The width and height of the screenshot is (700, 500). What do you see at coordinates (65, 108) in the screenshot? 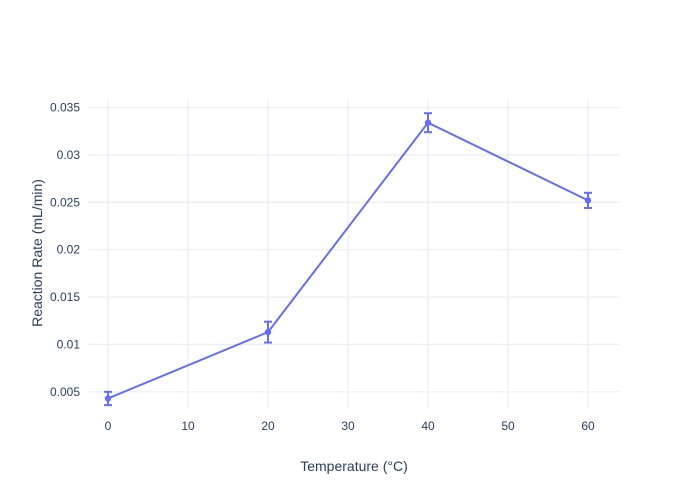
I see `y-tick-label: 0.035` at bounding box center [65, 108].